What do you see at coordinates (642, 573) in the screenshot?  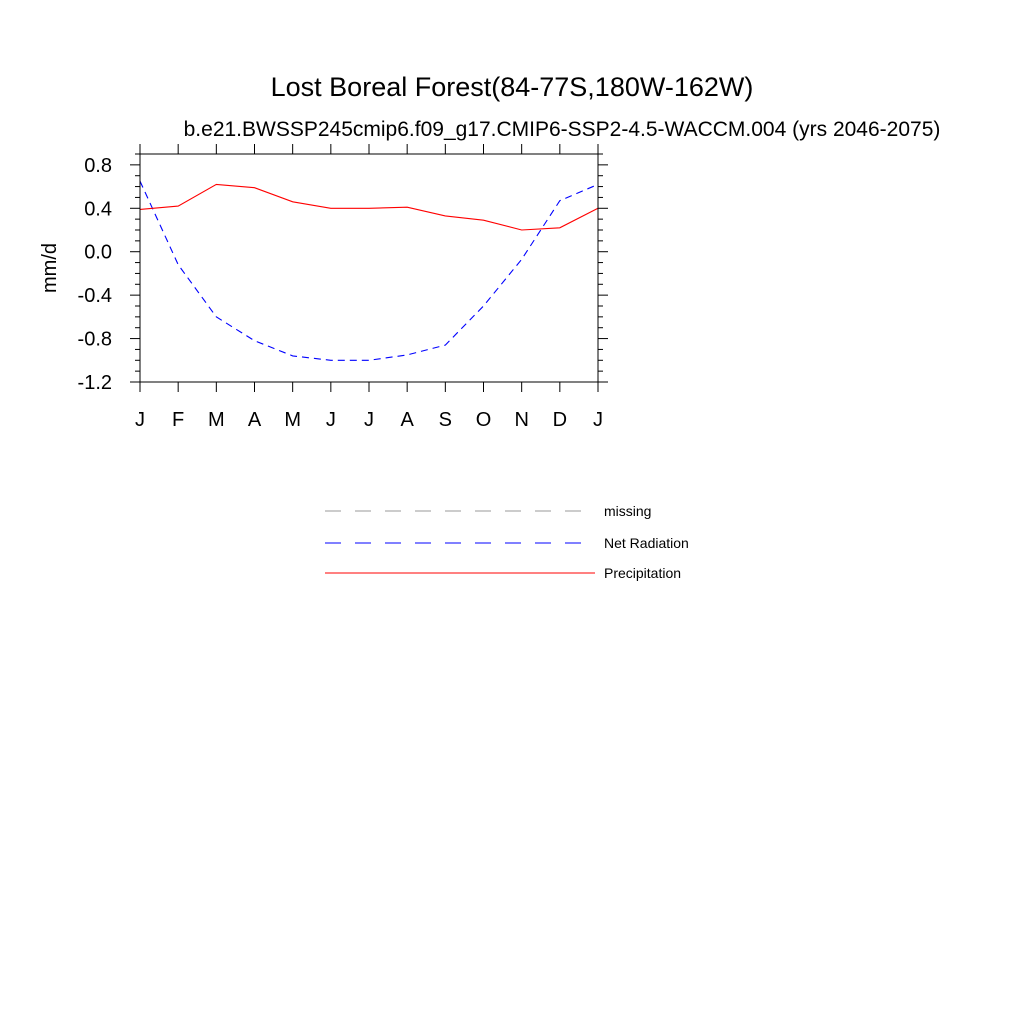 I see `legend-label-2: Precipitation` at bounding box center [642, 573].